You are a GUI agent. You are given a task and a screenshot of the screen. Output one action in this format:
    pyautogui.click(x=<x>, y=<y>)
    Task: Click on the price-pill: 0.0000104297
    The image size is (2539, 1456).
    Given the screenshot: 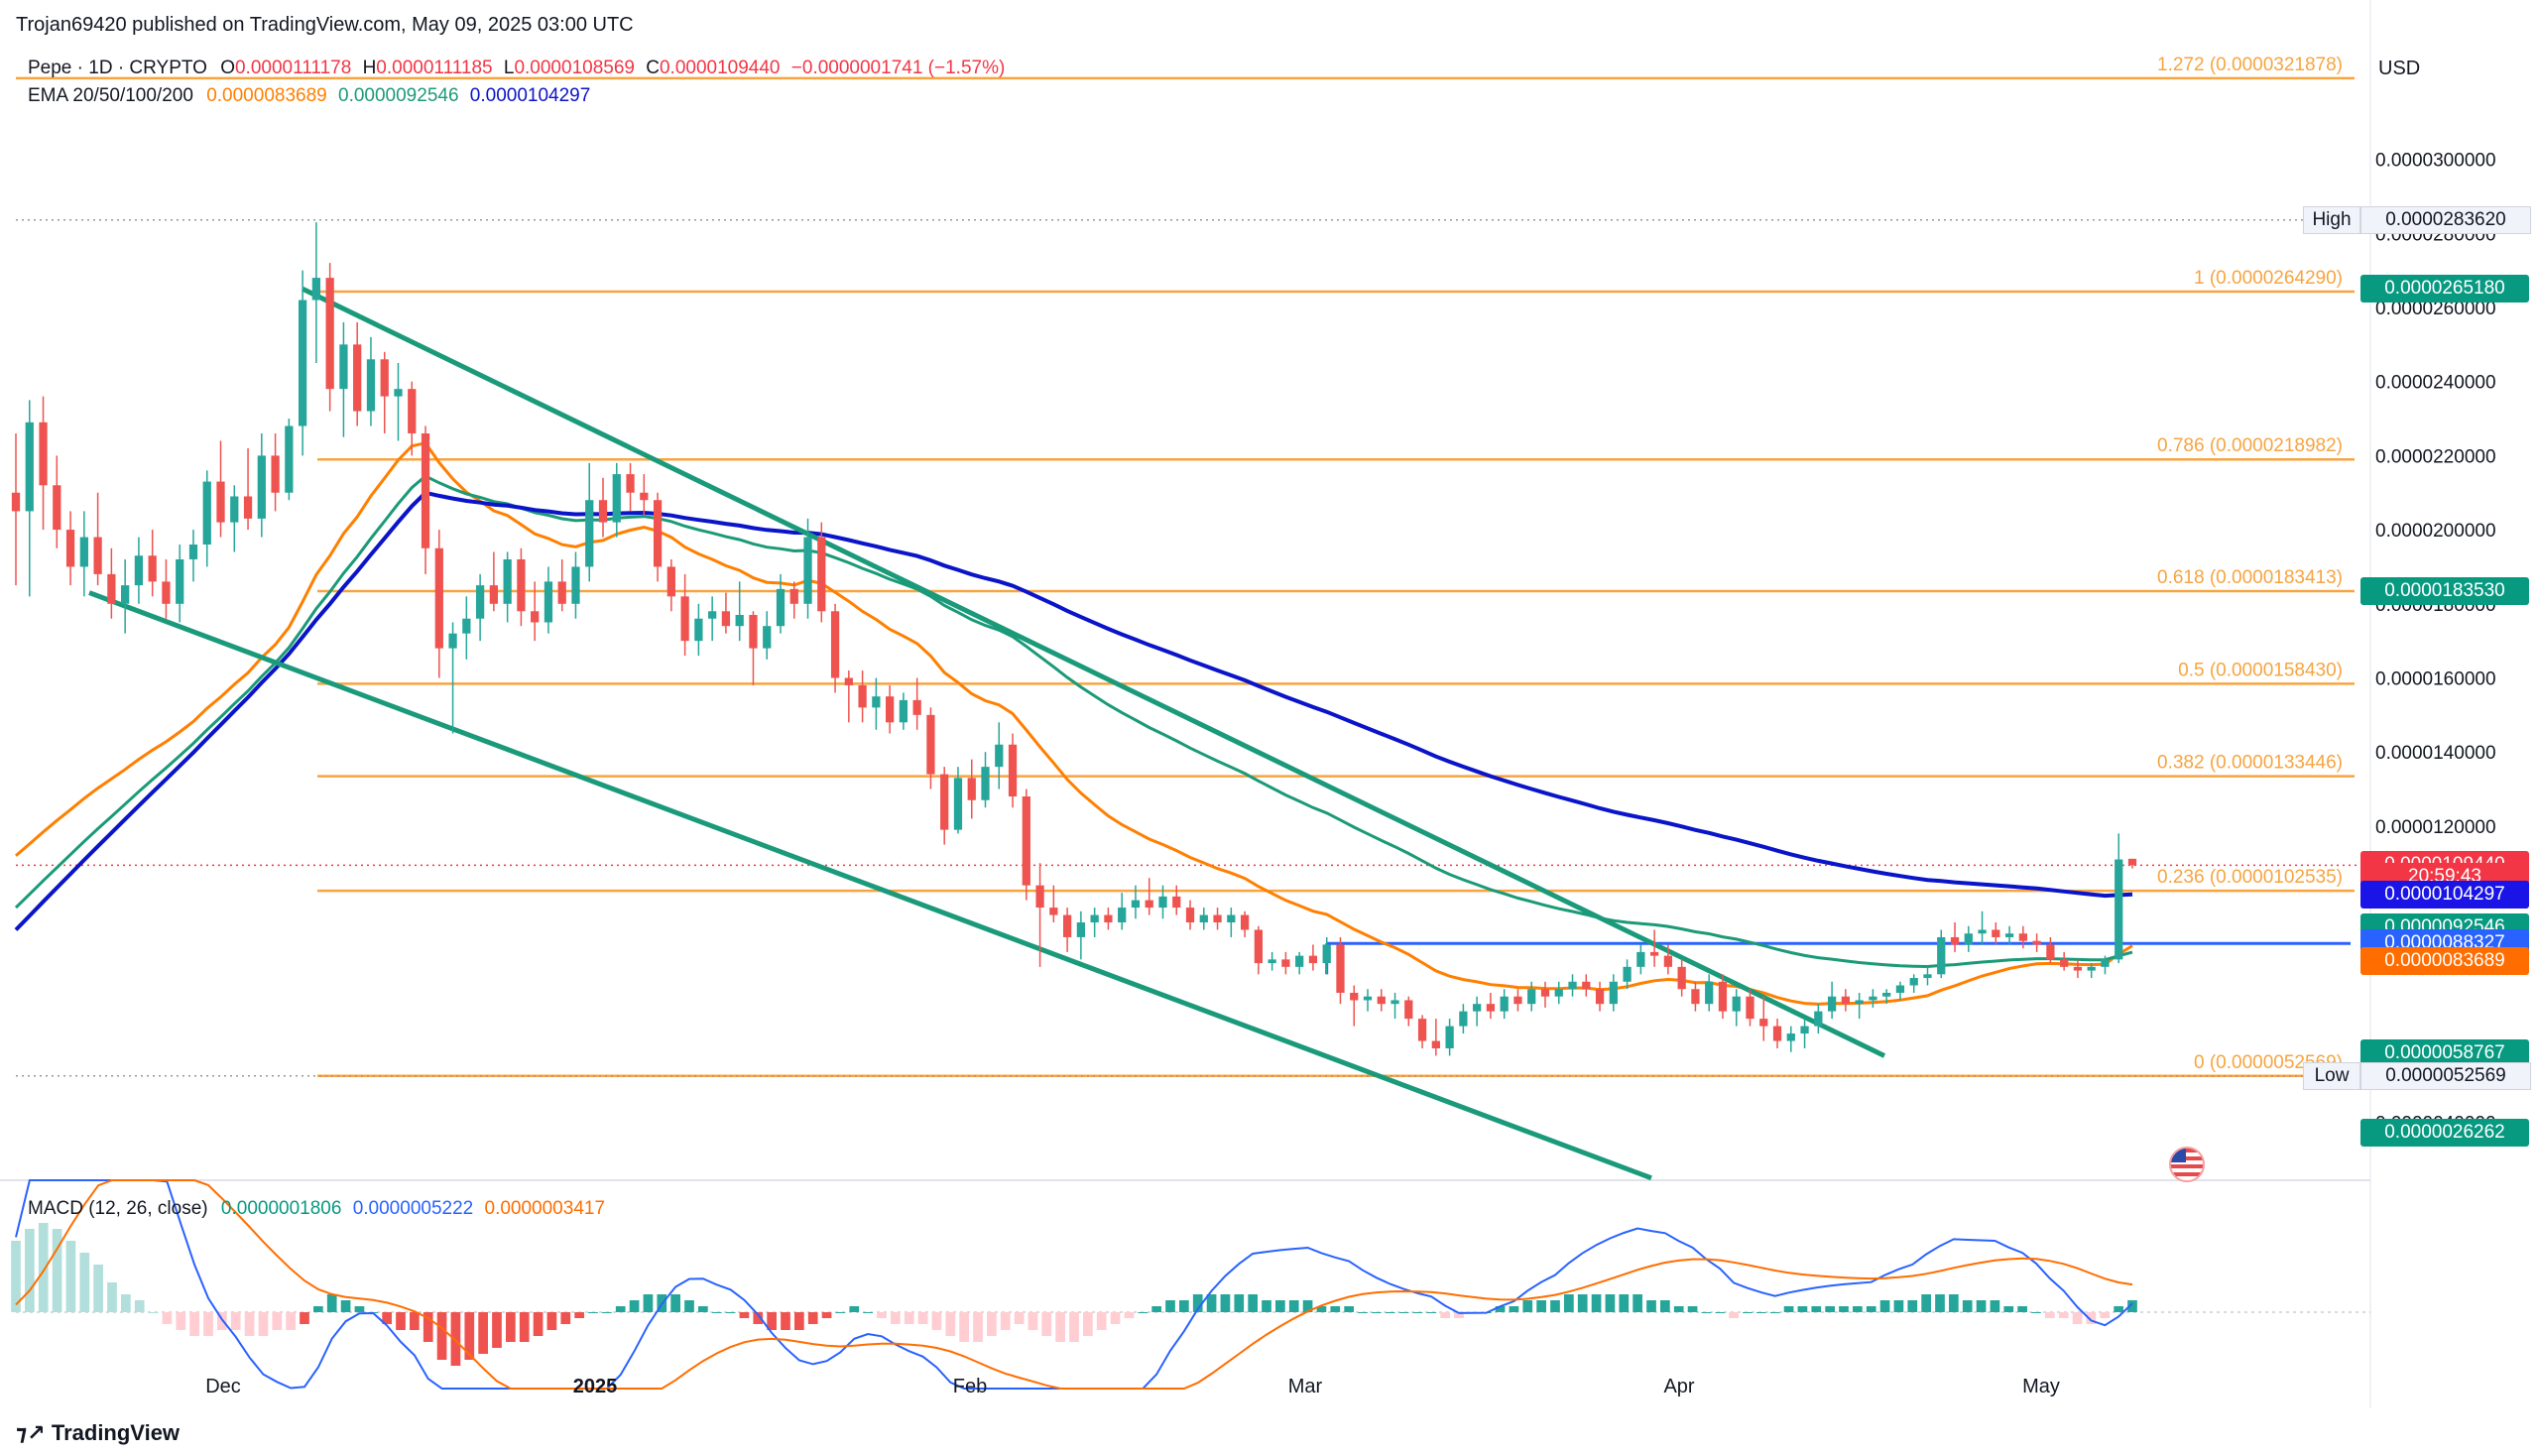 What is the action you would take?
    pyautogui.click(x=2444, y=894)
    